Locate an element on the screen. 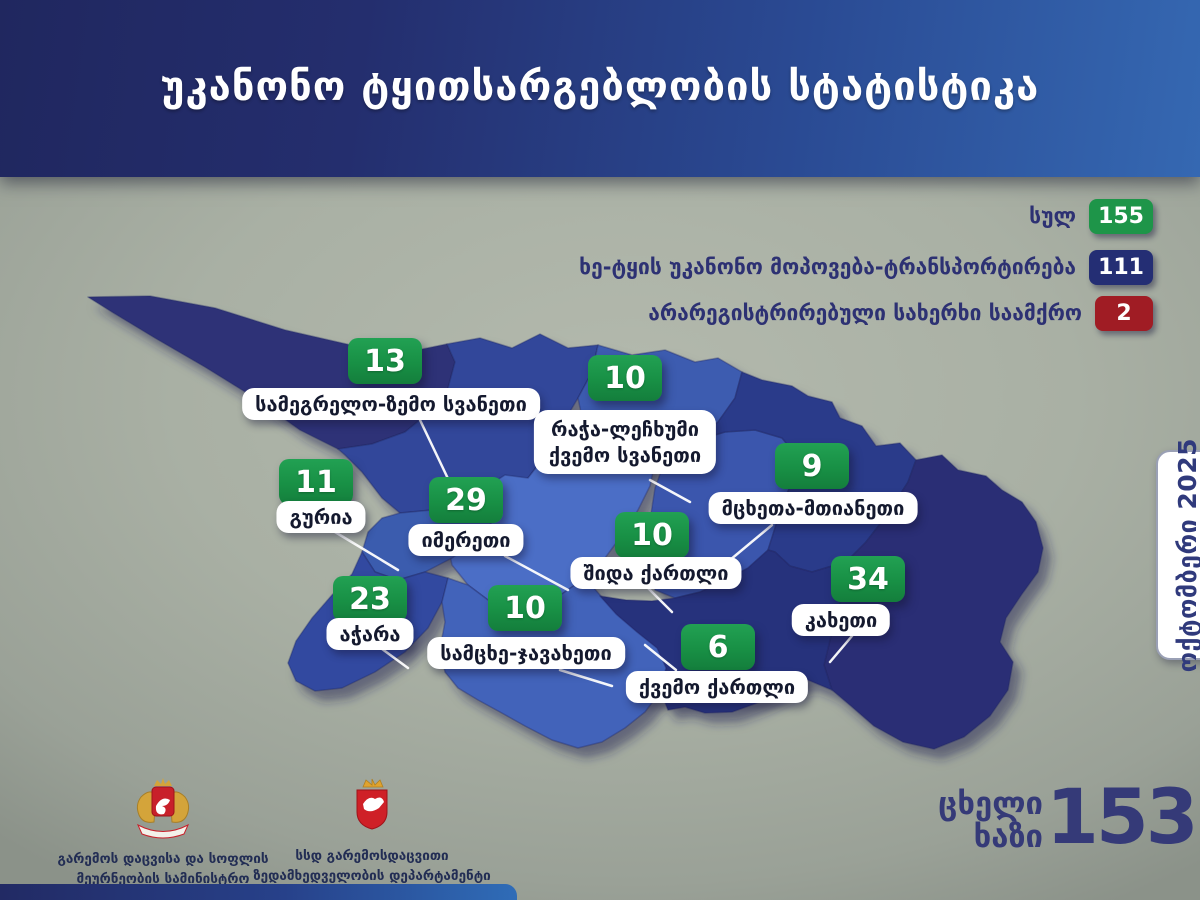 This screenshot has height=900, width=1200. page-title: უკანონო ტყითსარგებლობის სტატისტიკა is located at coordinates (600, 87).